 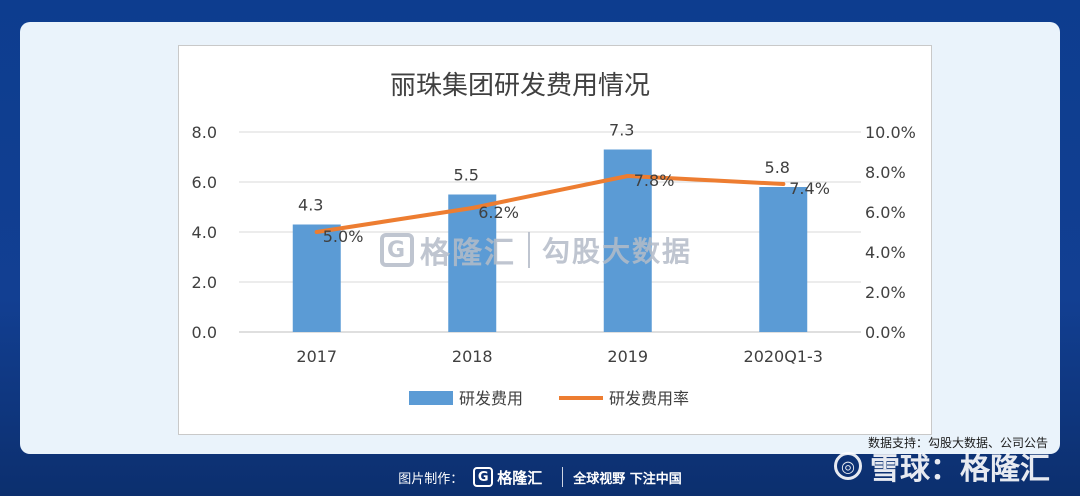 What do you see at coordinates (204, 282) in the screenshot?
I see `y-left-tick-label: 2.0` at bounding box center [204, 282].